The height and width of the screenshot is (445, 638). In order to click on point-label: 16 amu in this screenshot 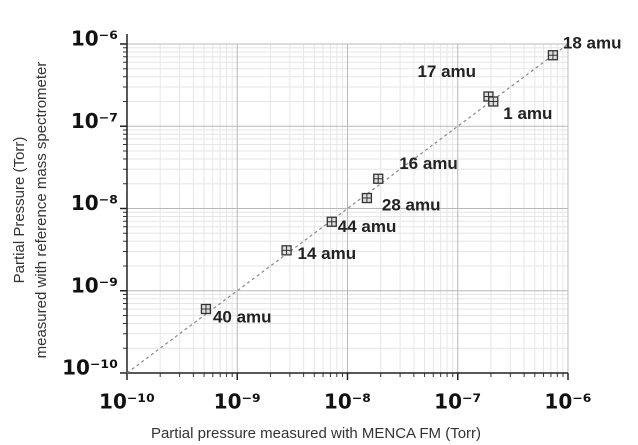, I will do `click(428, 163)`.